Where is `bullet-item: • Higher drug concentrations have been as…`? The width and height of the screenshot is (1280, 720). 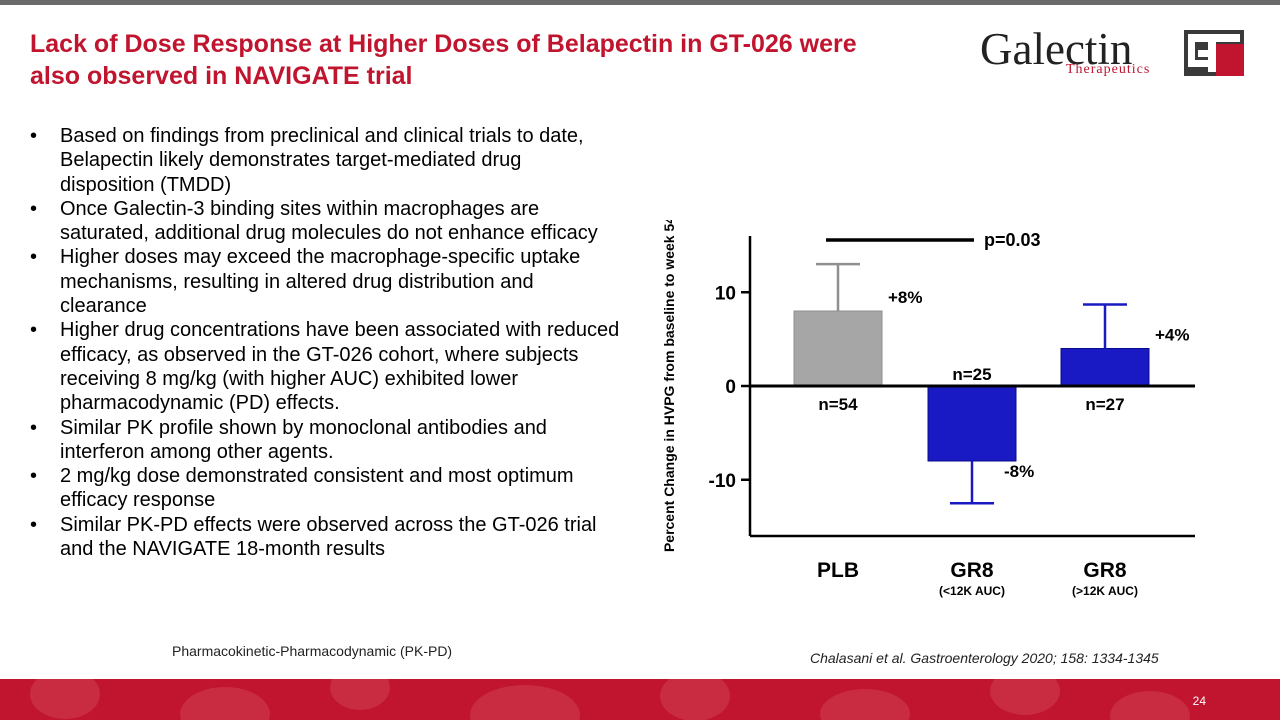 bullet-item: • Higher drug concentrations have been as… is located at coordinates (325, 366).